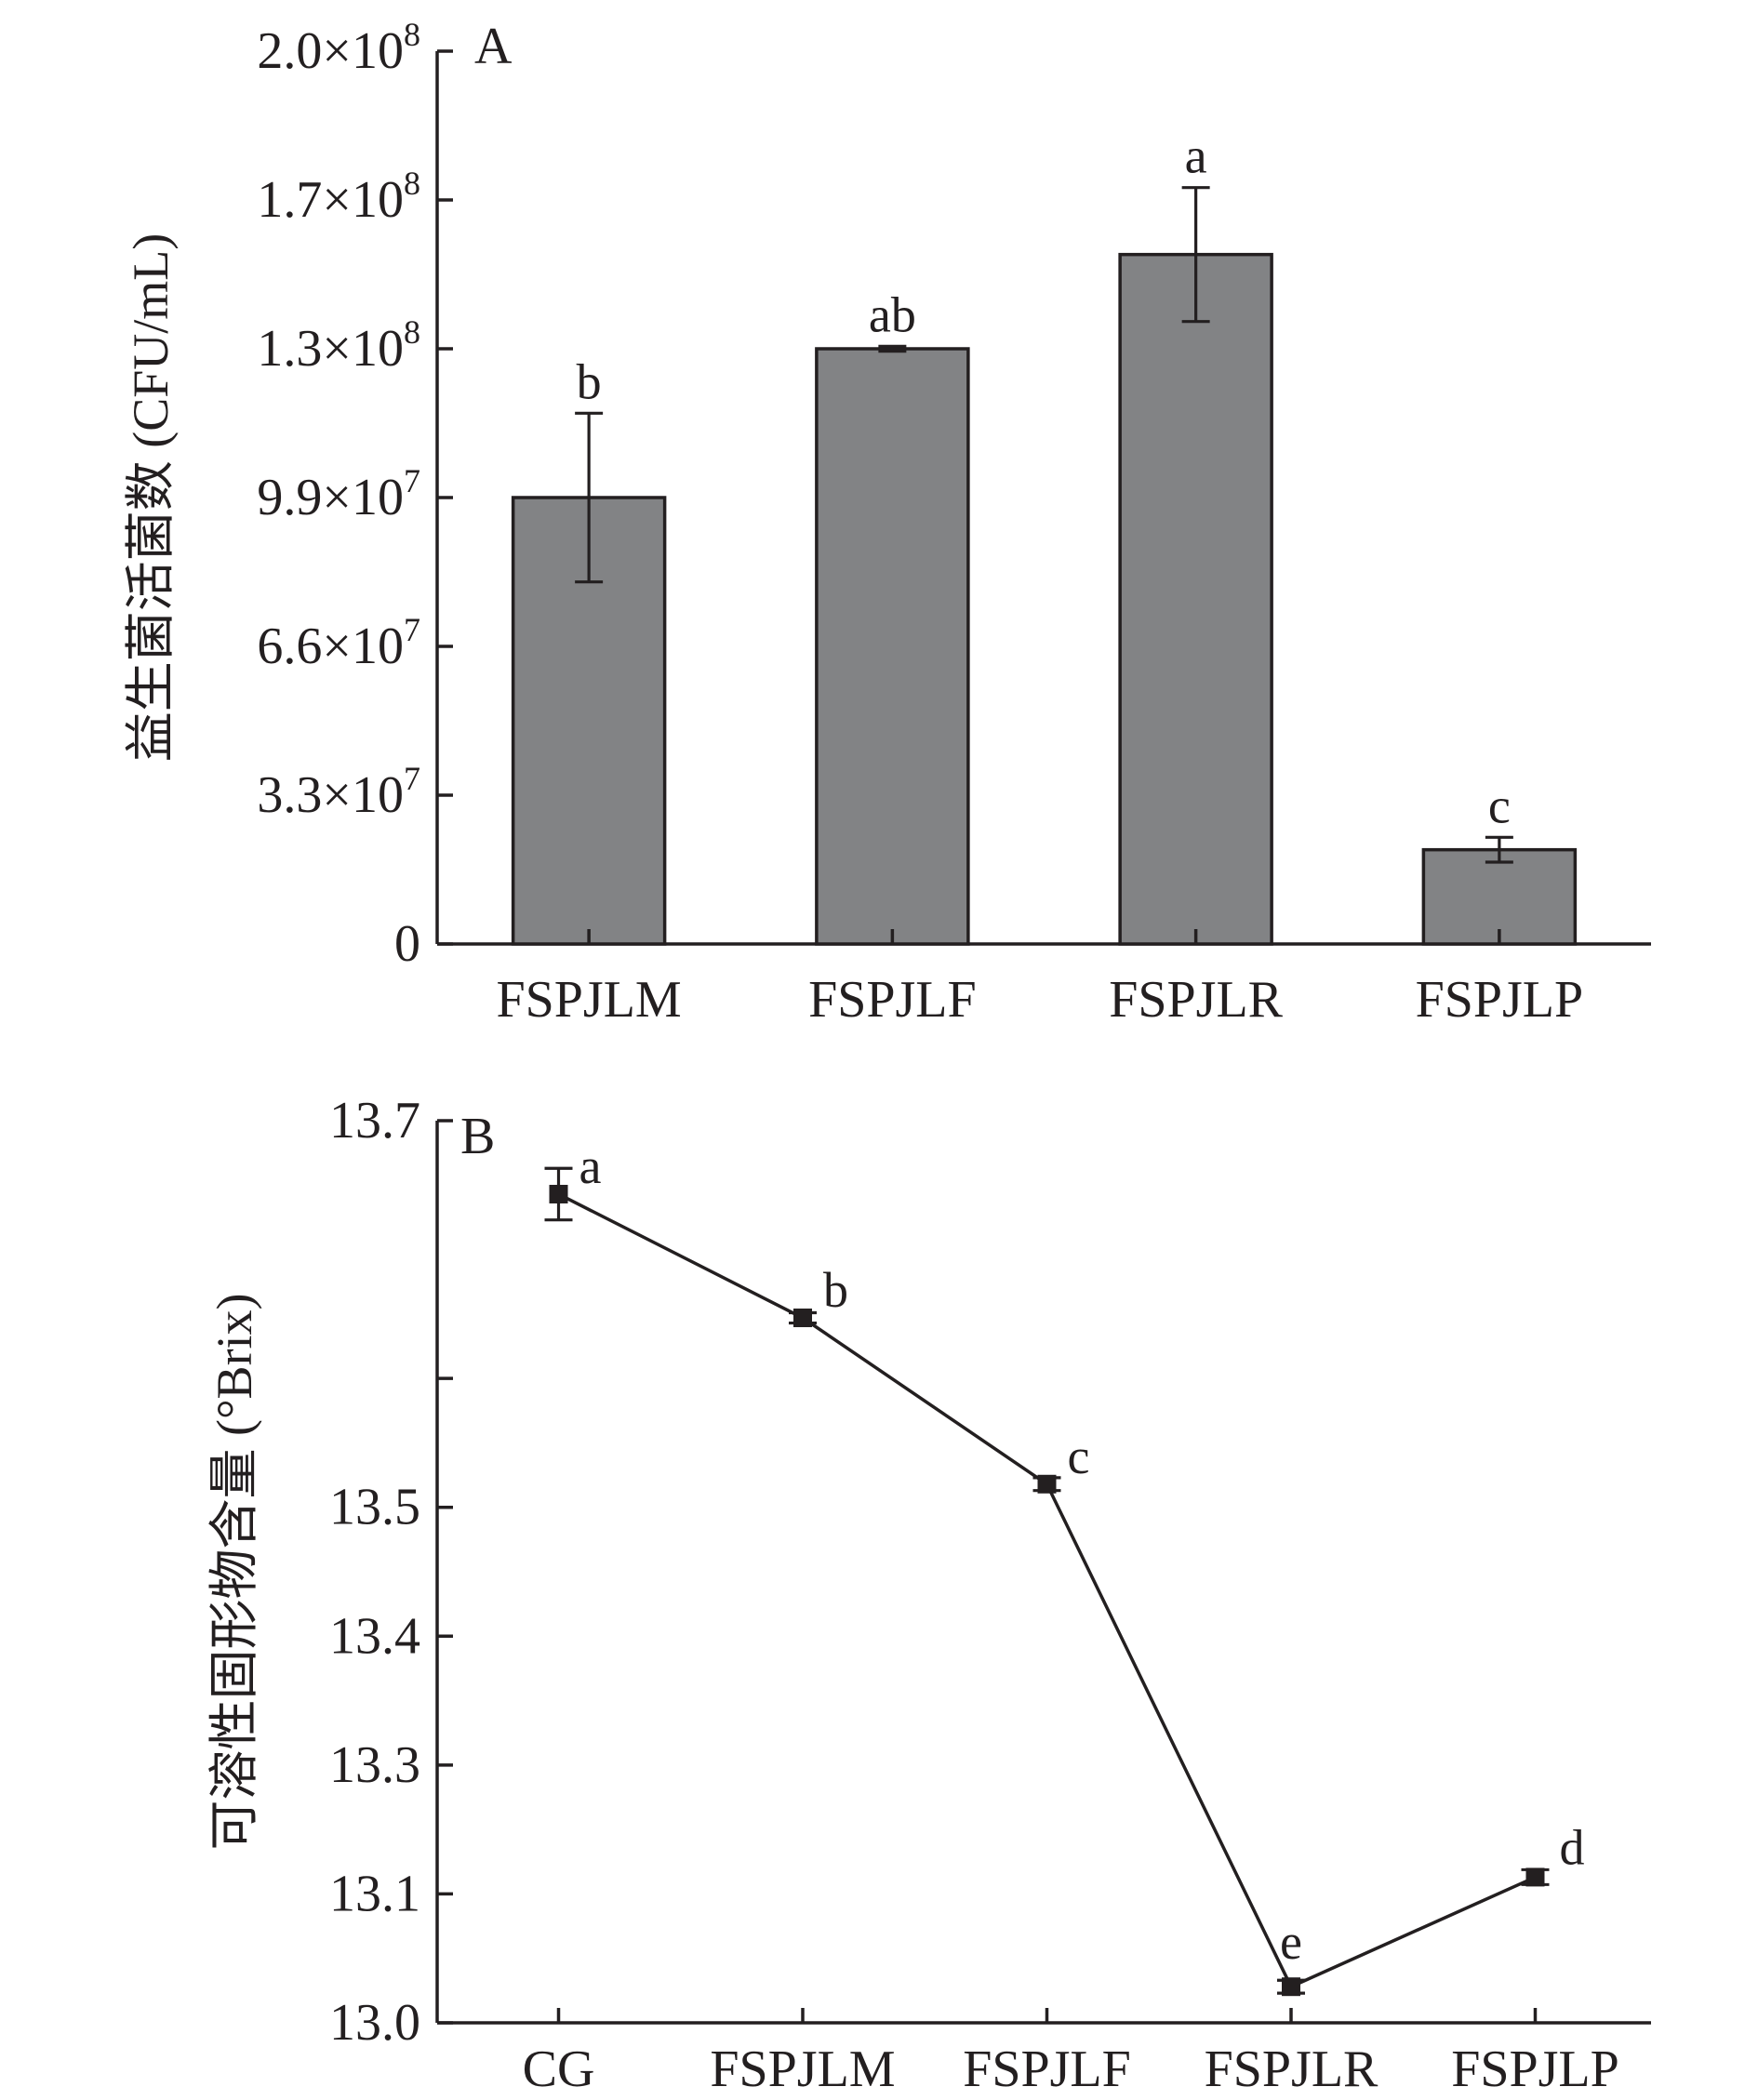 This screenshot has height=2100, width=1758. What do you see at coordinates (374, 1765) in the screenshot?
I see `y-tick-label: 13.3` at bounding box center [374, 1765].